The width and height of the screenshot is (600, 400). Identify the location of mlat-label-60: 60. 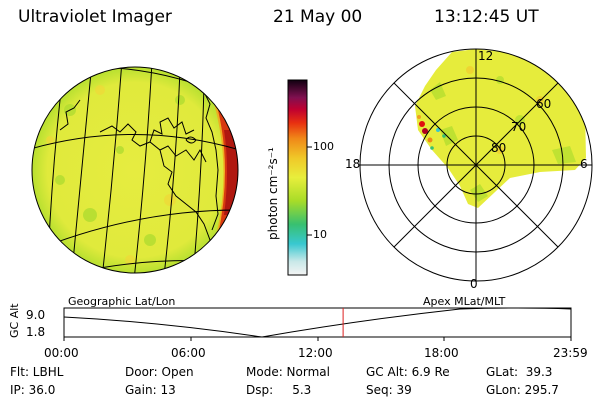
(544, 104).